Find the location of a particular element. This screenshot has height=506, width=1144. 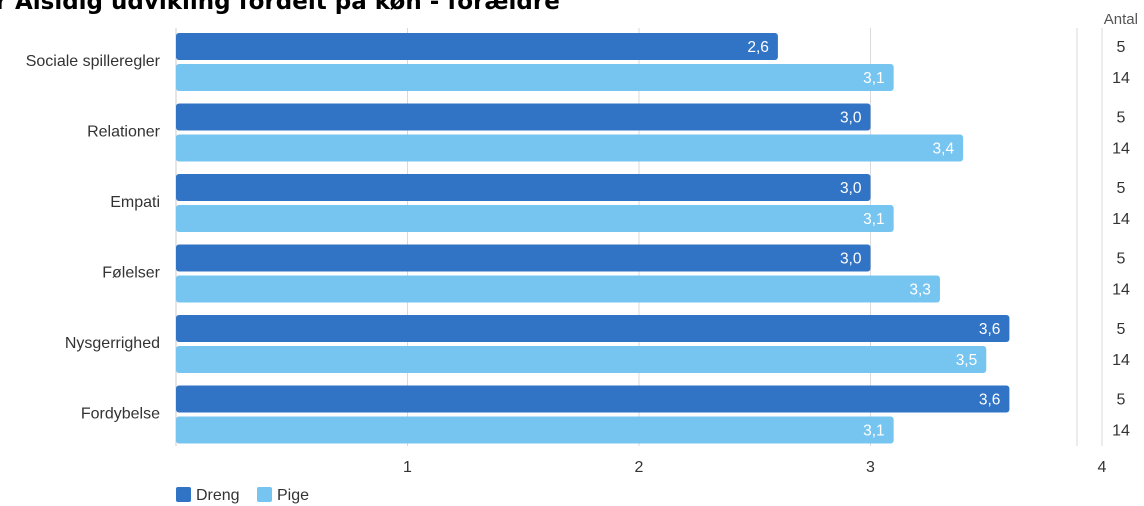

x-tick-label: 2 is located at coordinates (639, 467).